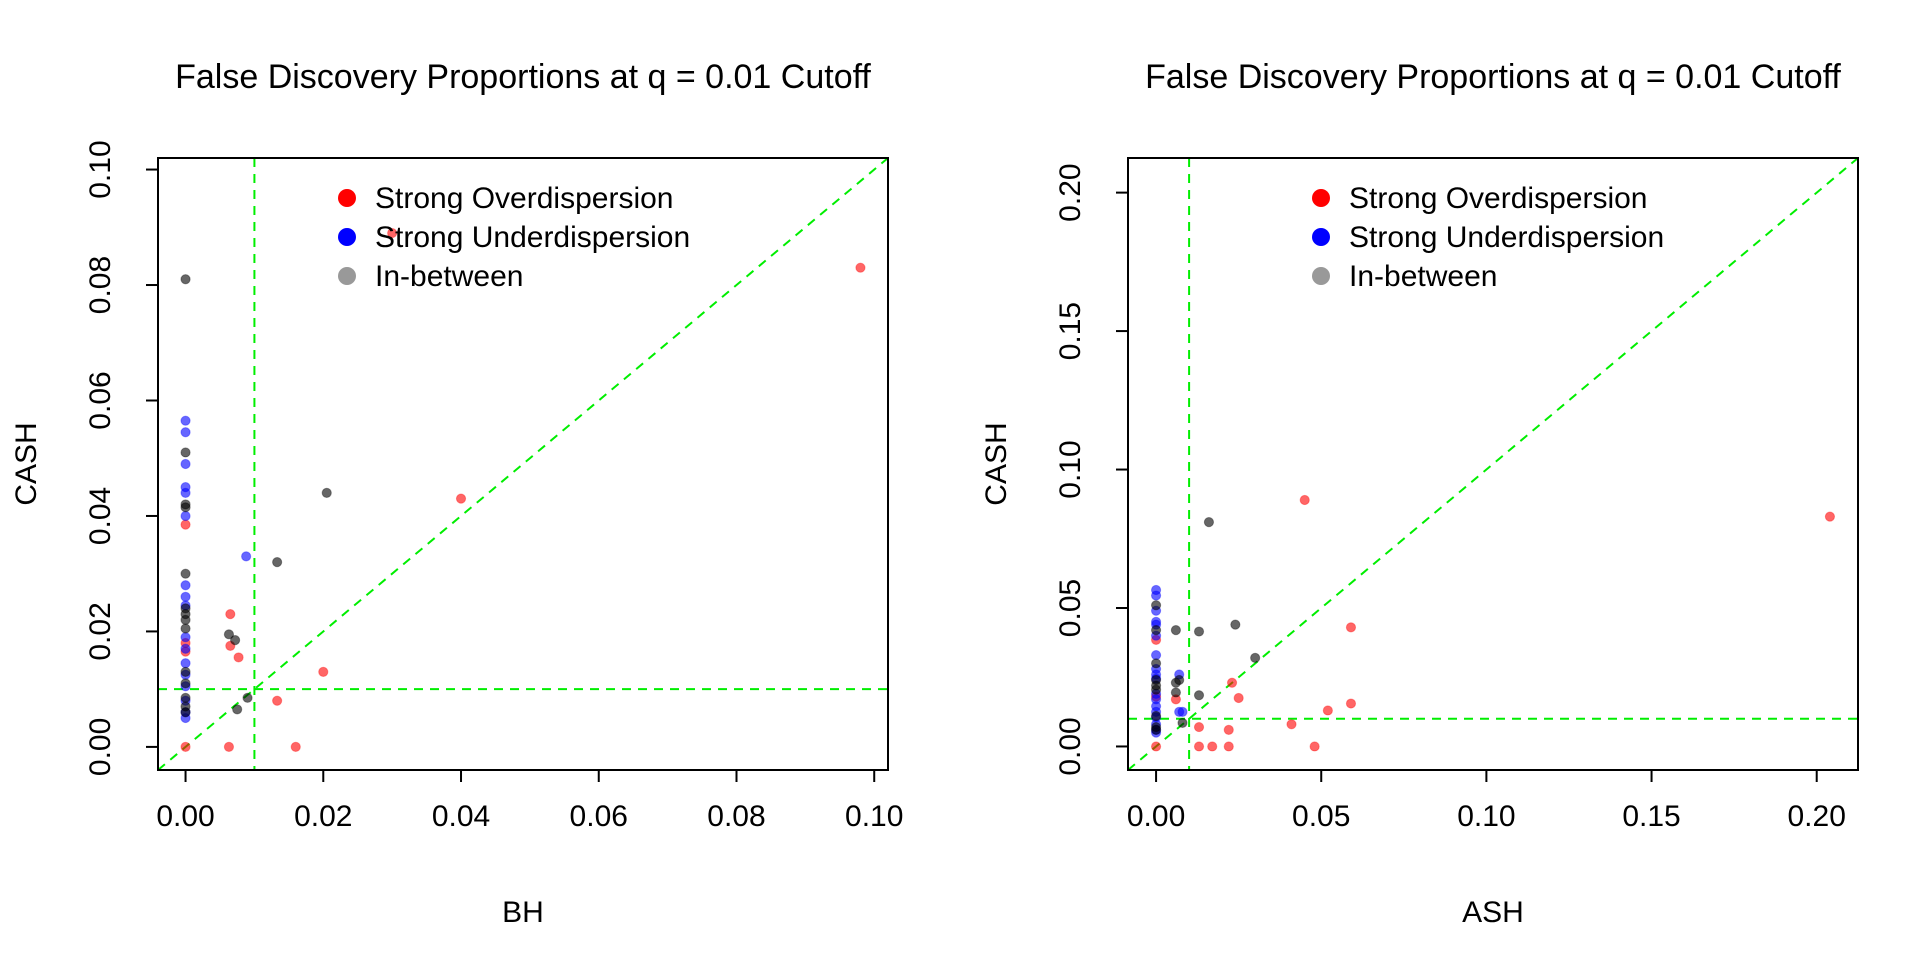  What do you see at coordinates (1321, 198) in the screenshot?
I see `legend-marker-overdispersion` at bounding box center [1321, 198].